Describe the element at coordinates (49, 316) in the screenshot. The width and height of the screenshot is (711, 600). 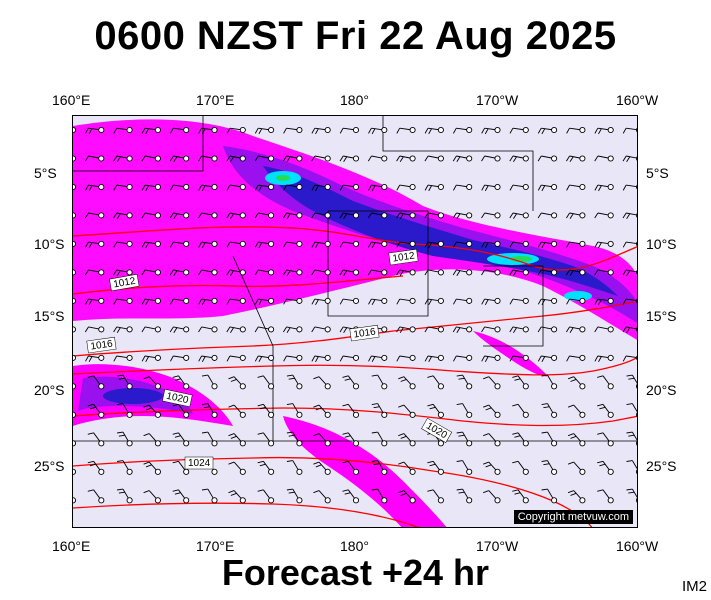
I see `left-lat-label-15s: 15°S` at that location.